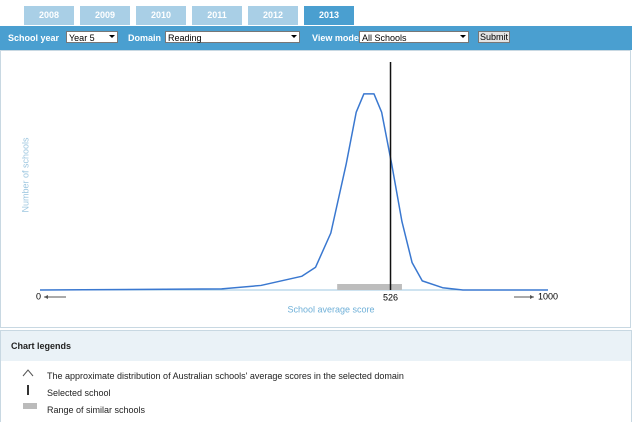 The image size is (632, 422). I want to click on legend-title: Chart legends, so click(316, 346).